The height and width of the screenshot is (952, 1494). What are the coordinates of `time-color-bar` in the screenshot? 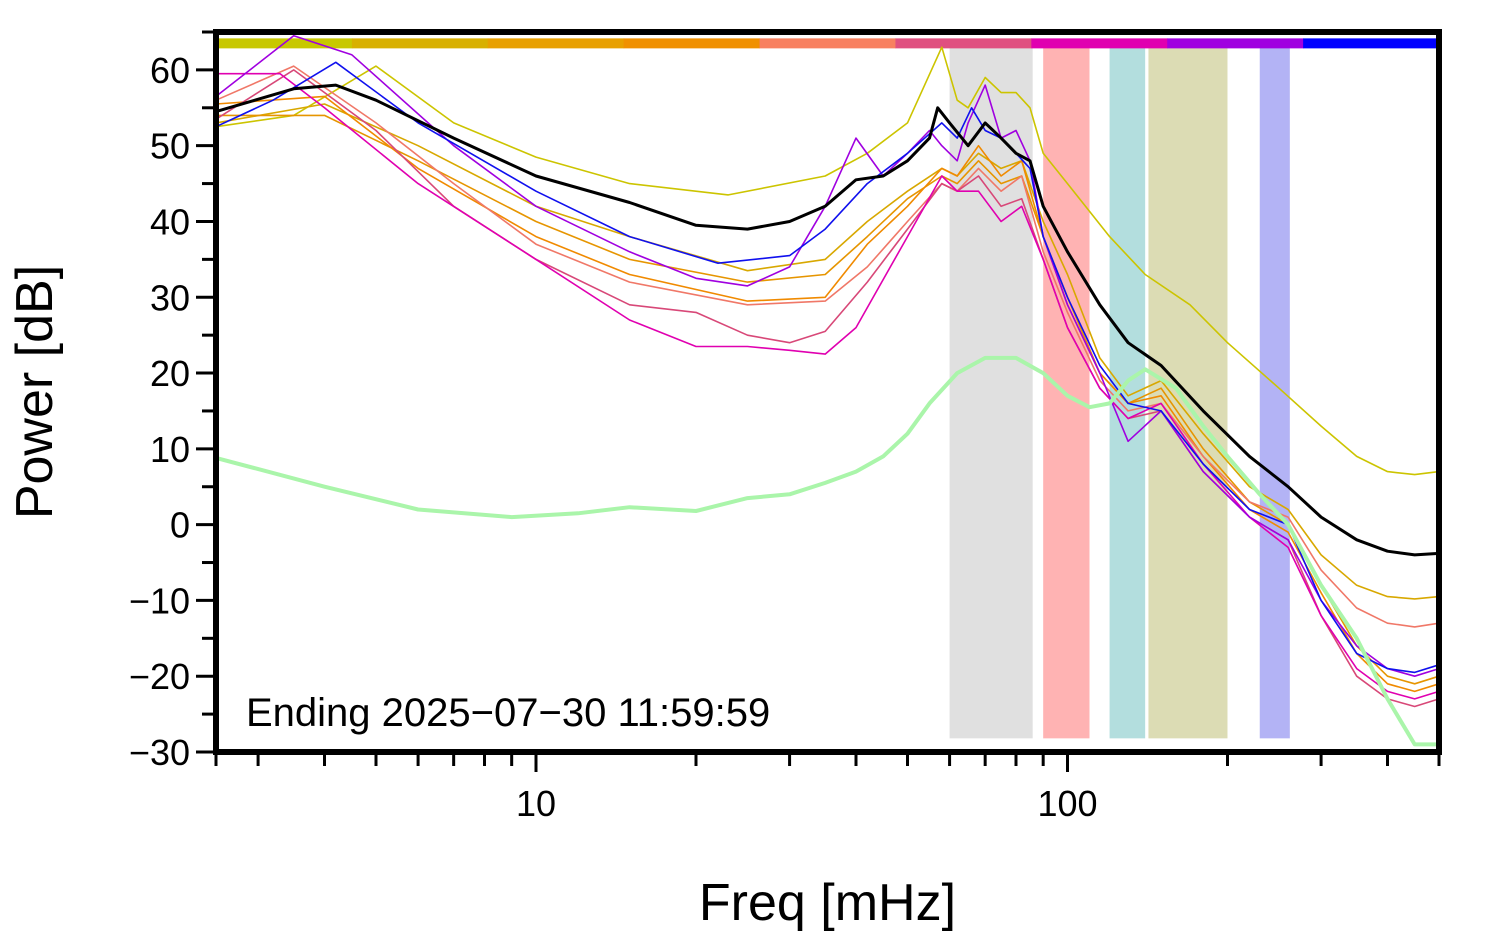 It's located at (828, 43).